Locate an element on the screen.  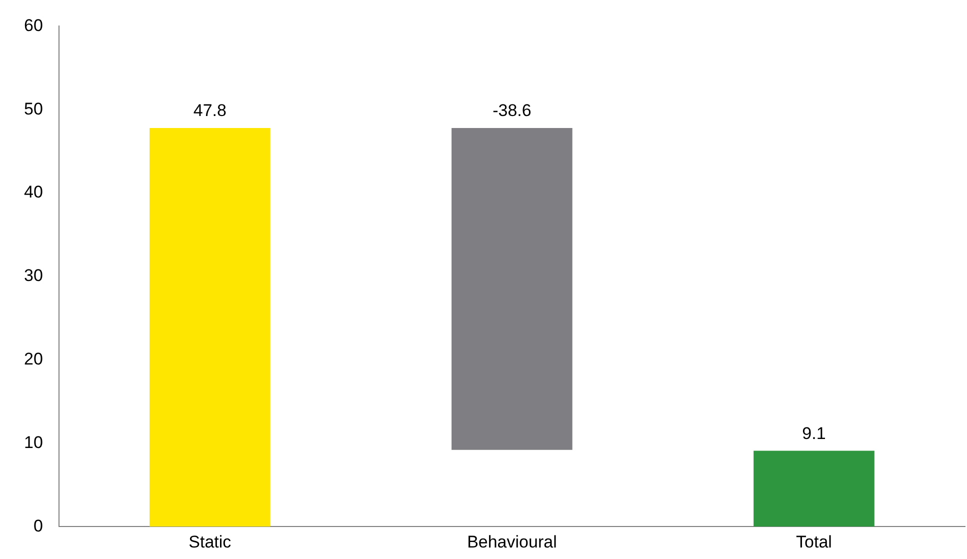
data-label: 47.8 is located at coordinates (209, 110).